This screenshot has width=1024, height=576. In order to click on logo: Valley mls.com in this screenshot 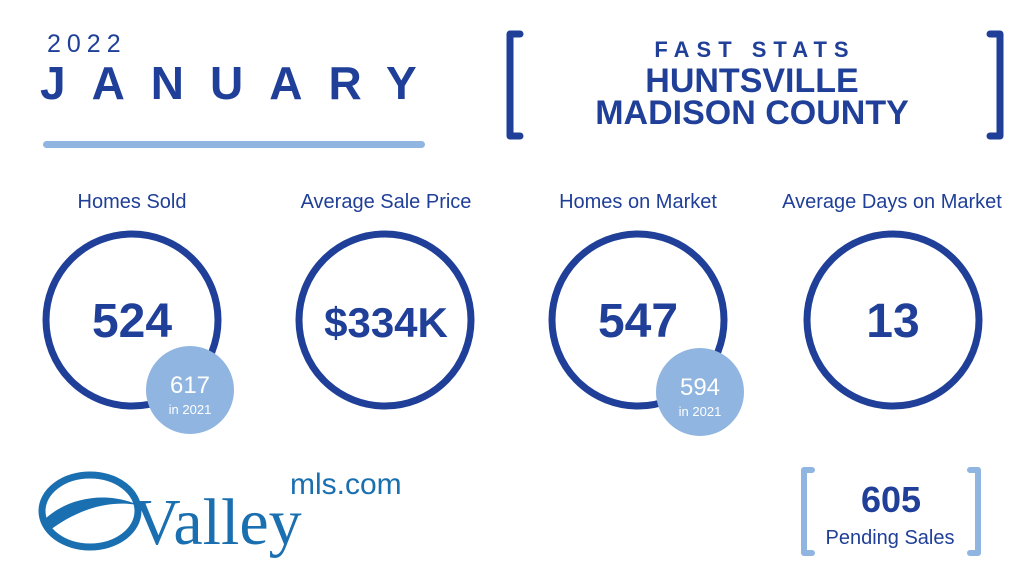, I will do `click(220, 513)`.